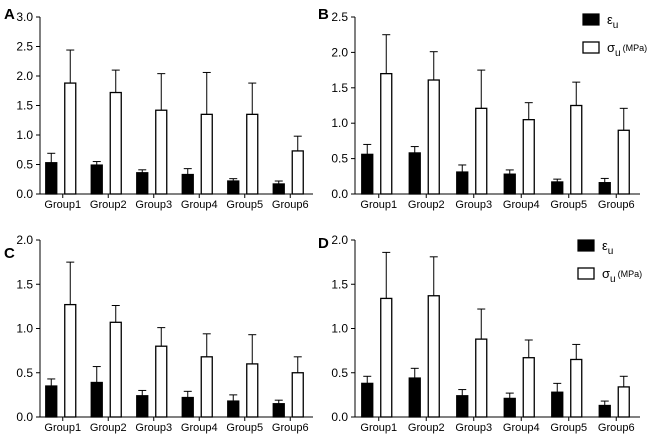 This screenshot has width=659, height=438. I want to click on panel-label: C, so click(9, 253).